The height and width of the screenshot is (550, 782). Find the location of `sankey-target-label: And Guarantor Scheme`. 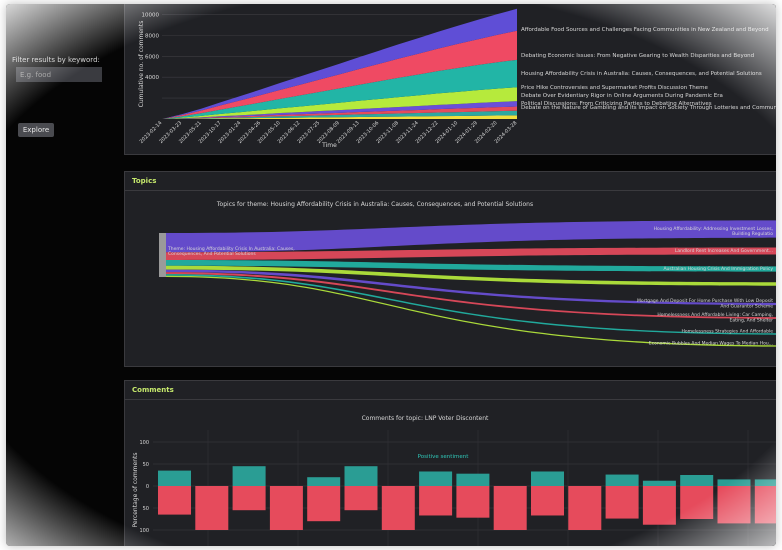

sankey-target-label: And Guarantor Scheme is located at coordinates (746, 306).